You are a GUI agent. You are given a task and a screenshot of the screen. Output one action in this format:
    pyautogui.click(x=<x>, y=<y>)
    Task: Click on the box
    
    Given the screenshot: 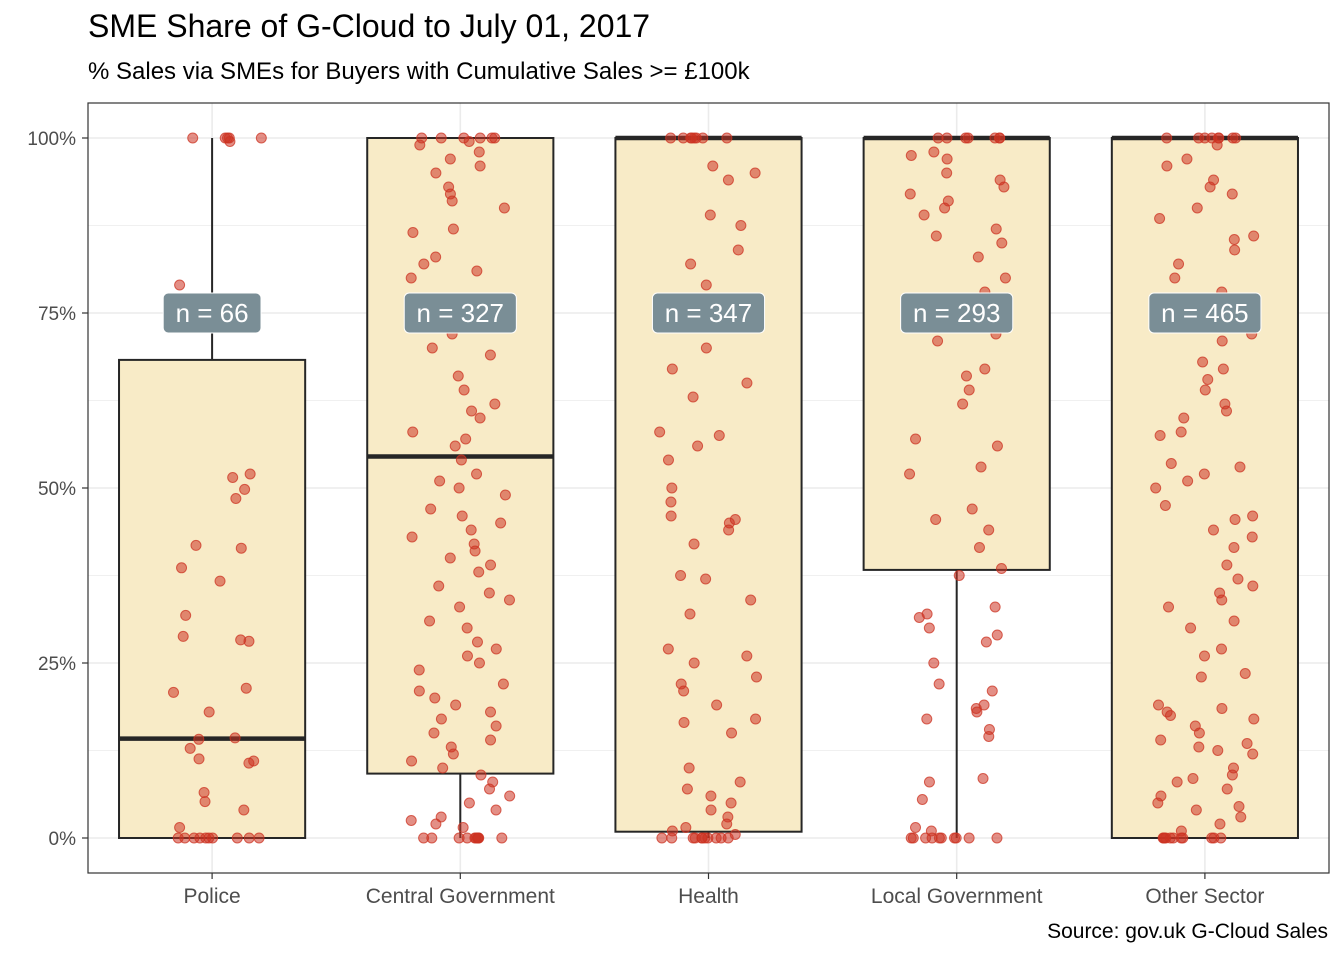 What is the action you would take?
    pyautogui.click(x=708, y=485)
    